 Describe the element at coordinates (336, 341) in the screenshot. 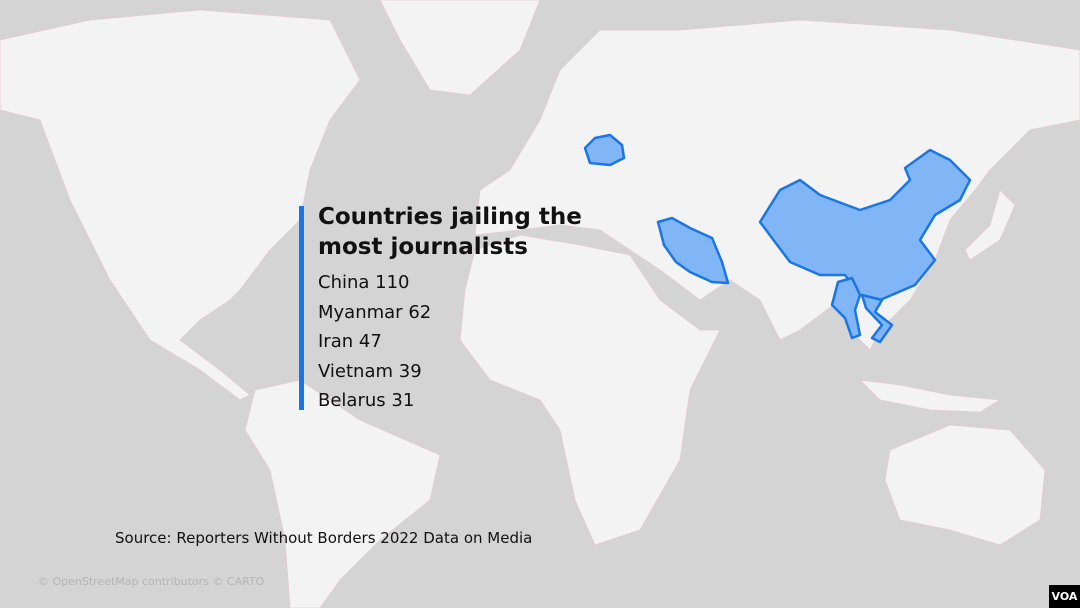

I see `country-name: Iran` at that location.